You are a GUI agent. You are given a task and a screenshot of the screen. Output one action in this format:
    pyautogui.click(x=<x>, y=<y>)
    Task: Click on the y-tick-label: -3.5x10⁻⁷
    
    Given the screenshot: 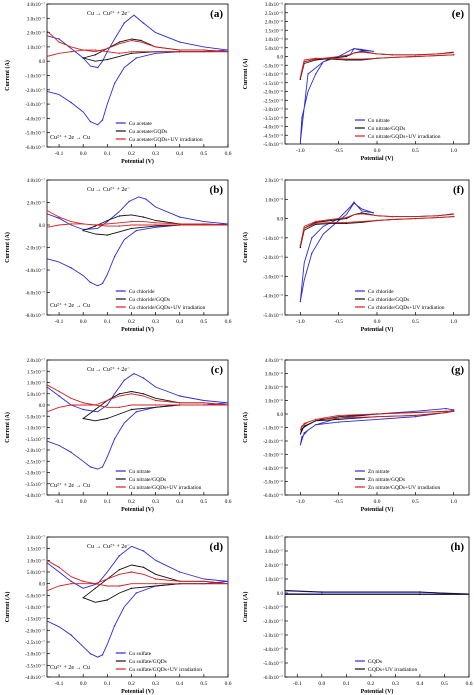 What is the action you would take?
    pyautogui.click(x=35, y=666)
    